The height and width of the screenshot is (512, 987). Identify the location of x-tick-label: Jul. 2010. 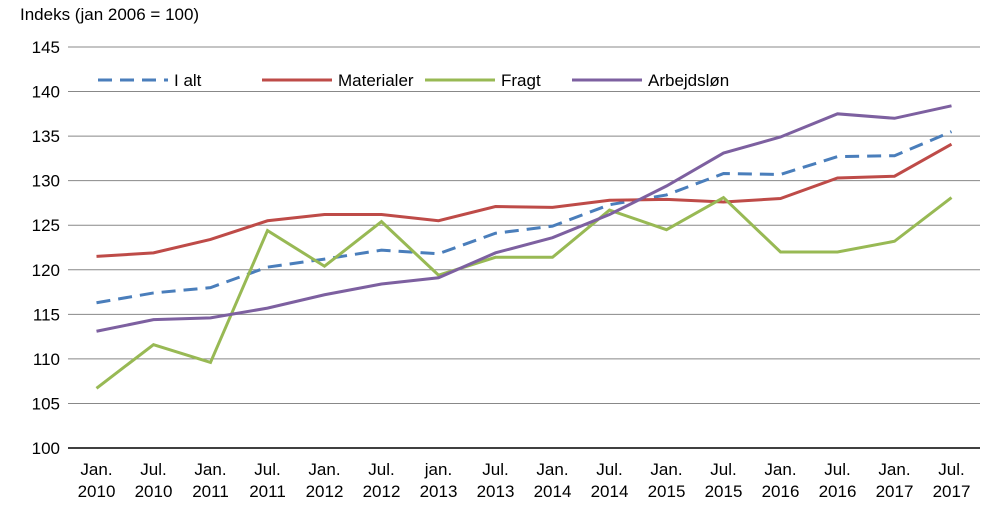
(154, 480).